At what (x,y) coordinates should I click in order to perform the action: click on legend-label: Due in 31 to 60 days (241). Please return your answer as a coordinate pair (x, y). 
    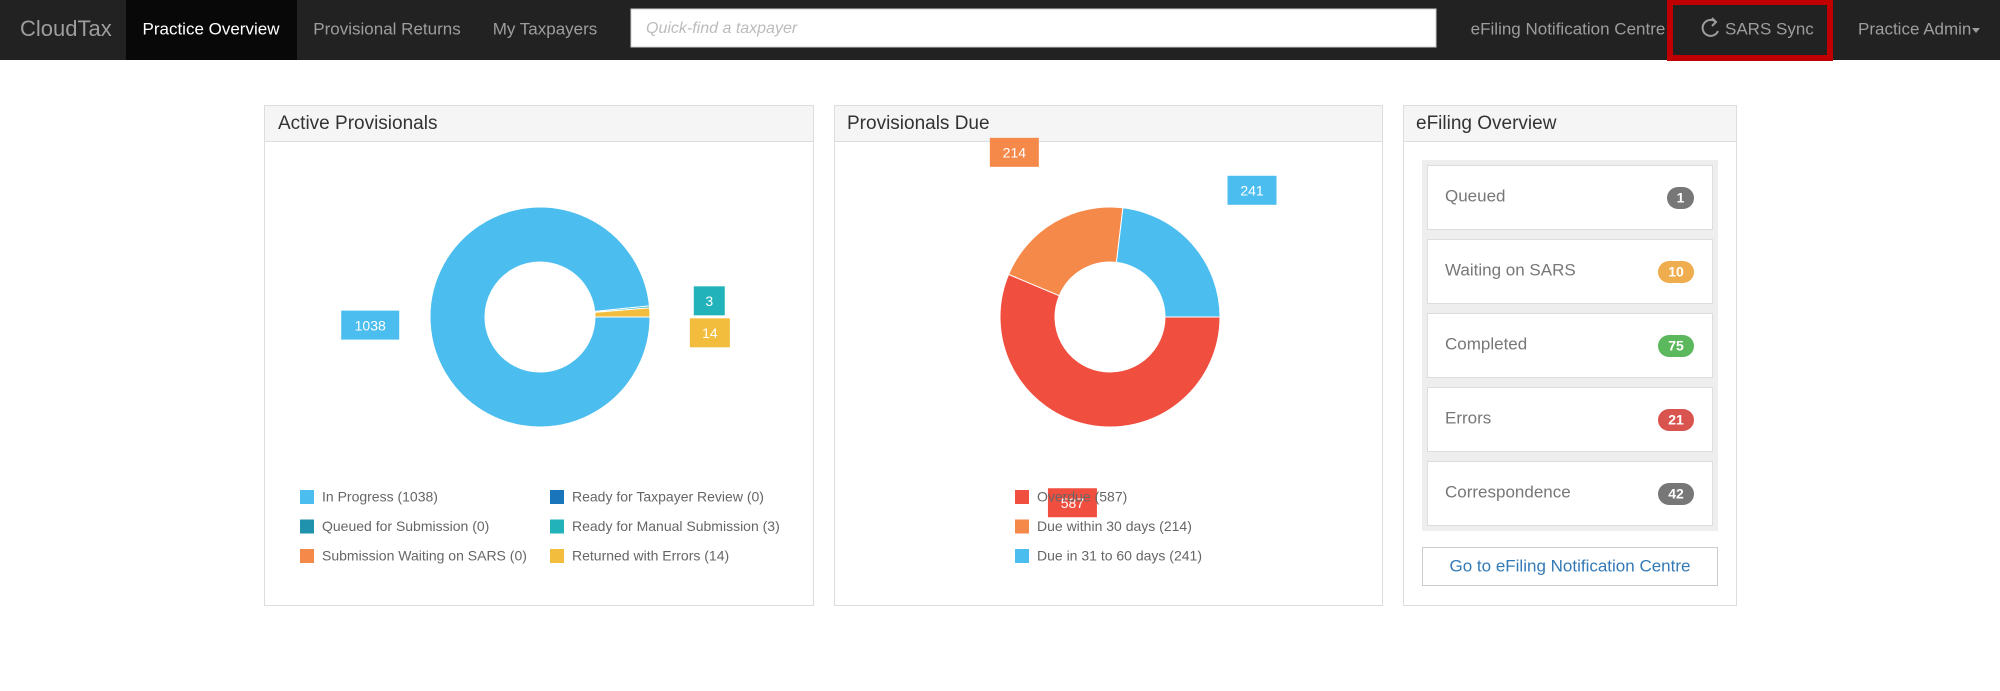
    Looking at the image, I should click on (1119, 556).